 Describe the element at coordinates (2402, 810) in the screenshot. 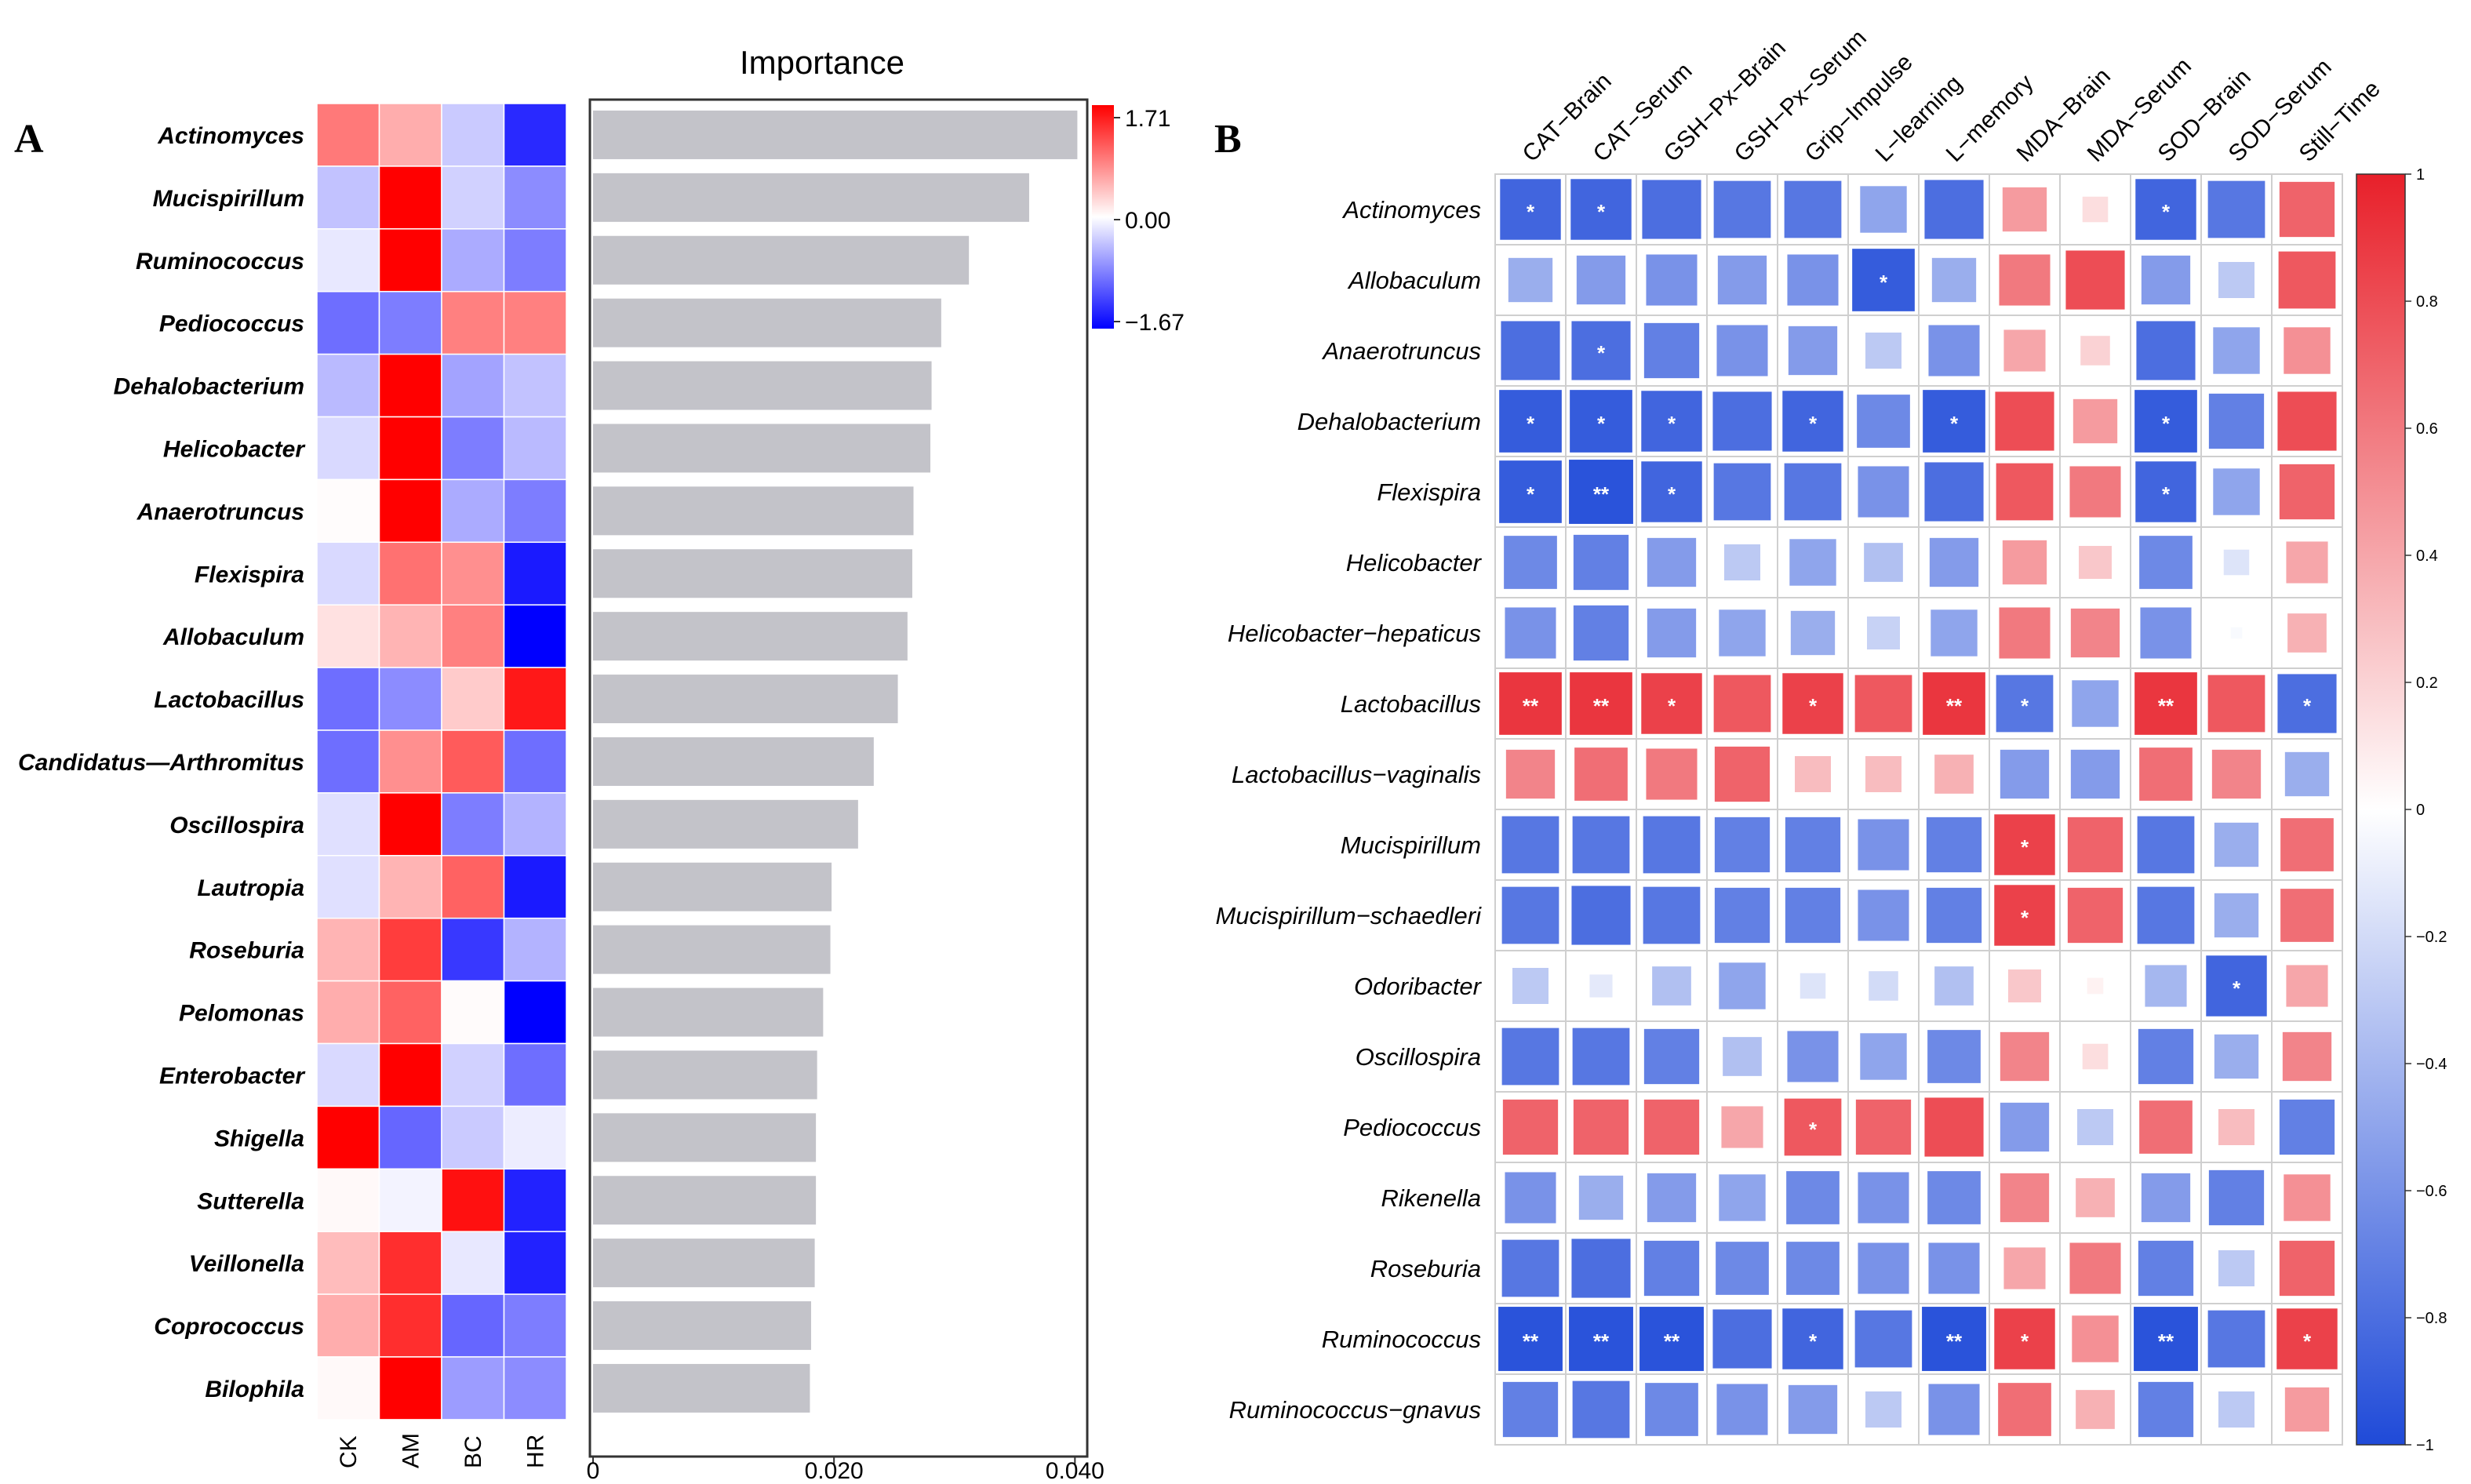

I see `panel-b-colorbar: 1 0.8 0.6 0.4 0.2 0 −0.2 −0.4 −0.6 −0.8 −1` at that location.